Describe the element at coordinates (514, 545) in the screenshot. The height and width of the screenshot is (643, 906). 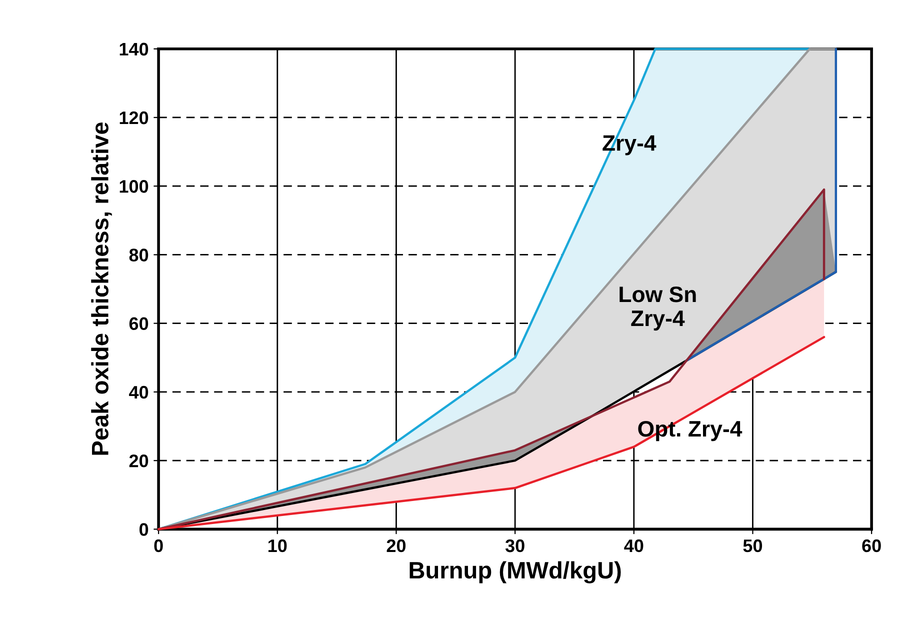
I see `x-tick-label: 30` at that location.